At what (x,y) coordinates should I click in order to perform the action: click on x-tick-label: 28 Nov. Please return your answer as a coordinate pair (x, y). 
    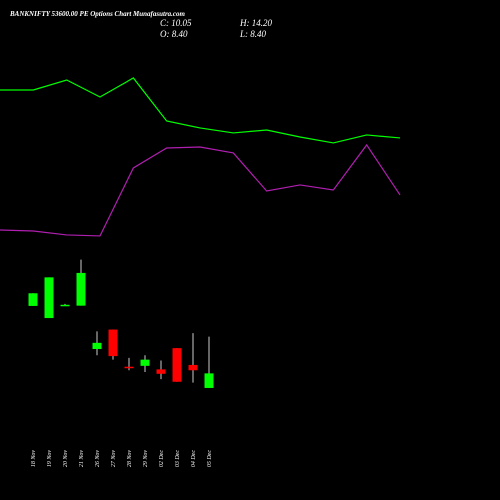
    Looking at the image, I should click on (130, 459).